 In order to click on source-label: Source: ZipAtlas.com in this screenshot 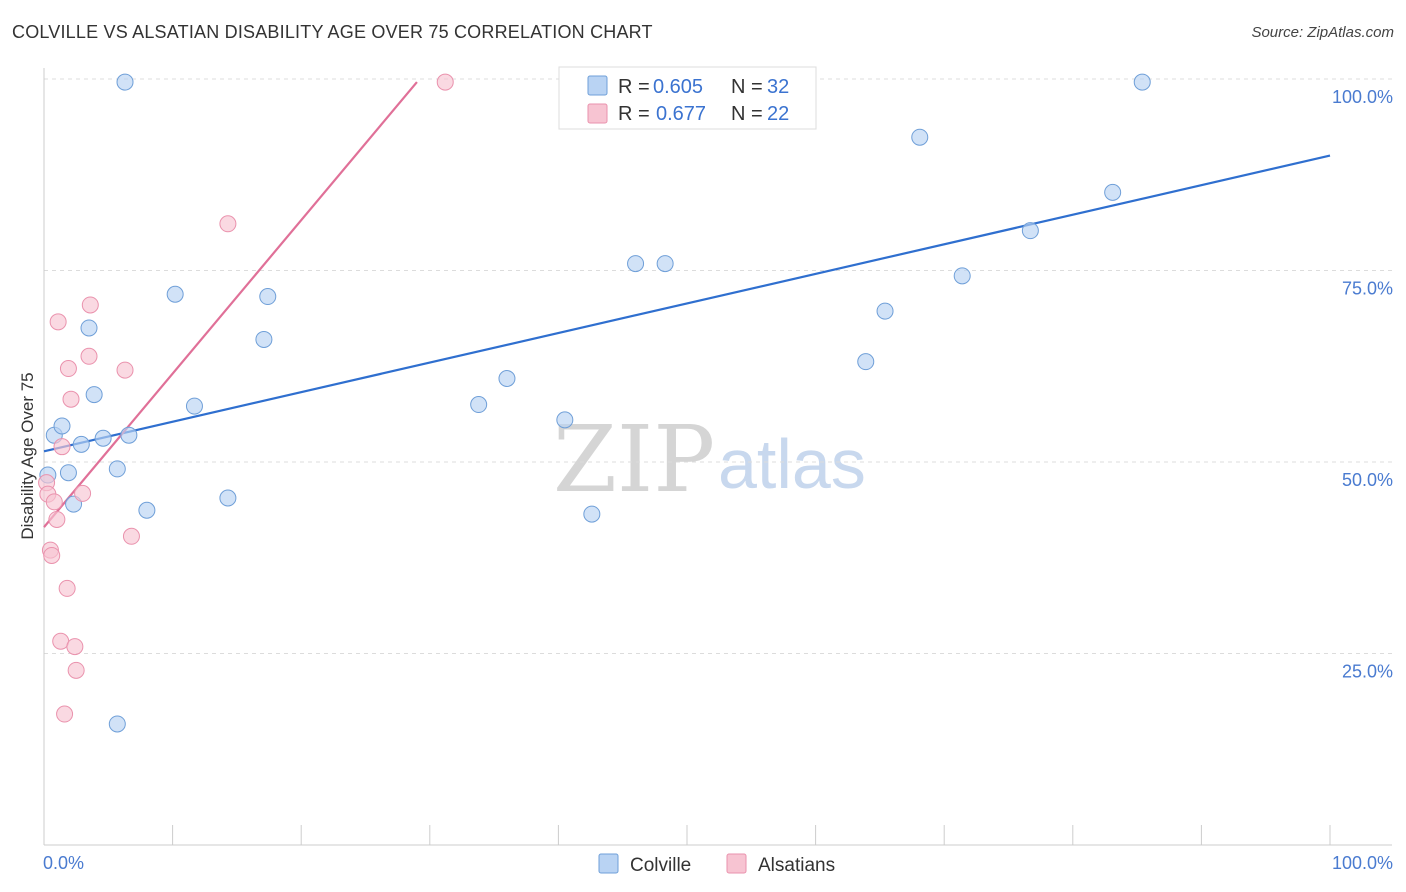, I will do `click(1322, 32)`.